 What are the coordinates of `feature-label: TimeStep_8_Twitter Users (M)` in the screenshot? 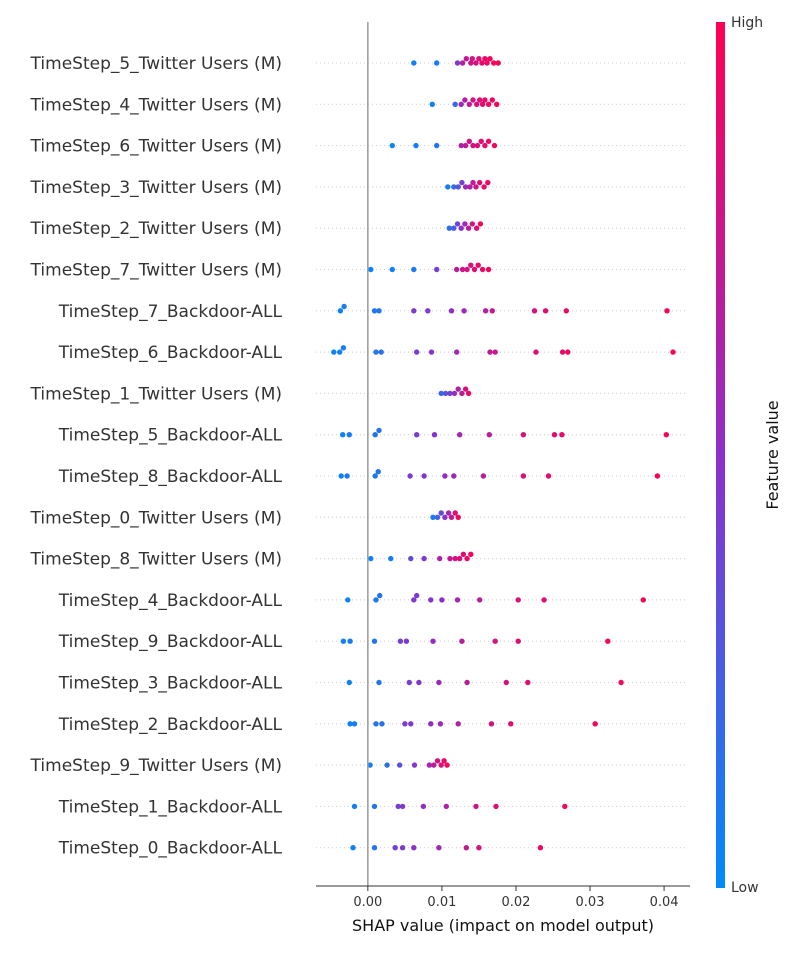 It's located at (156, 560).